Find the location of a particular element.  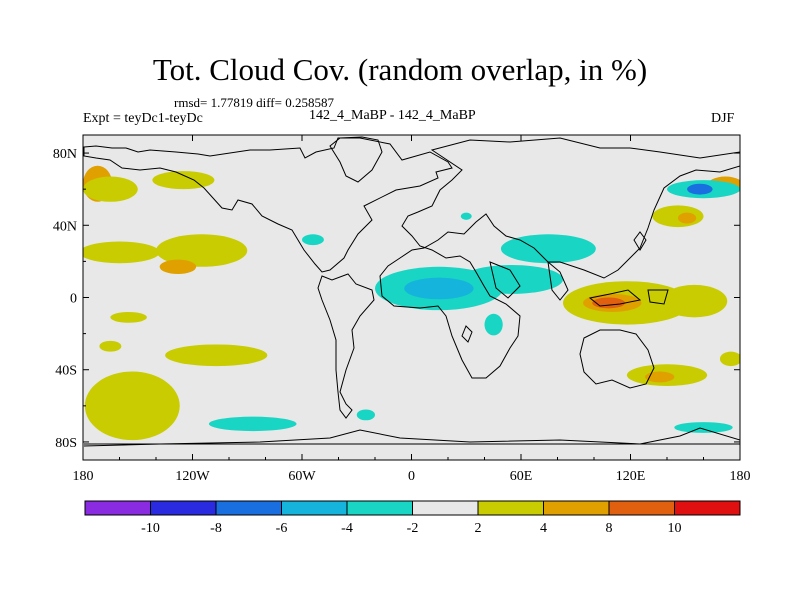

chart-title: Tot. Cloud Cov. (random overlap, in %) is located at coordinates (400, 69).